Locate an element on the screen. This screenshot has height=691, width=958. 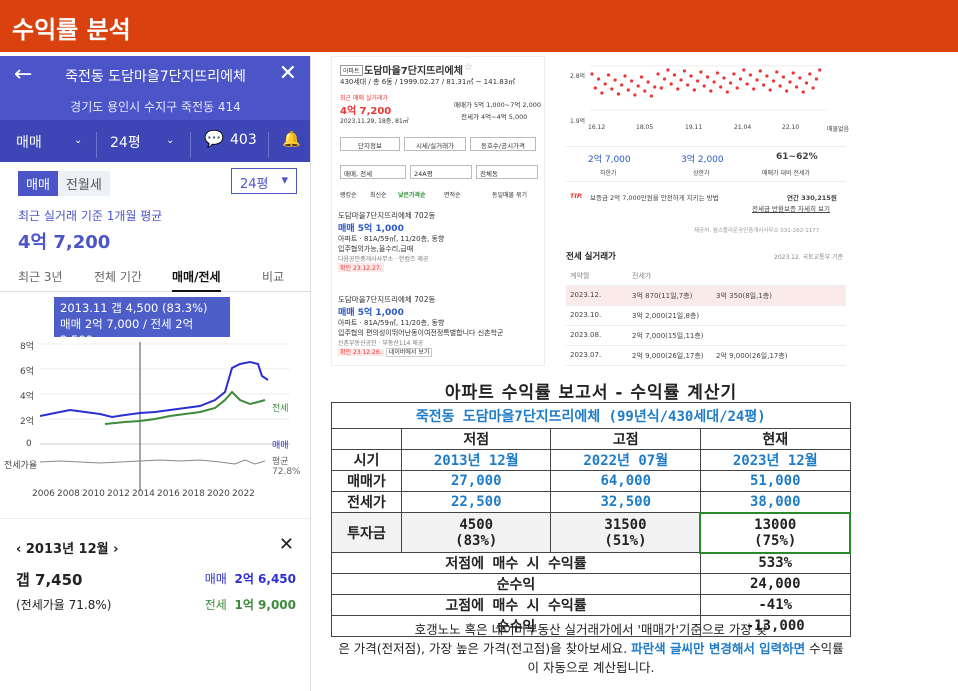
jeonse-now: 38,000 is located at coordinates (775, 502).